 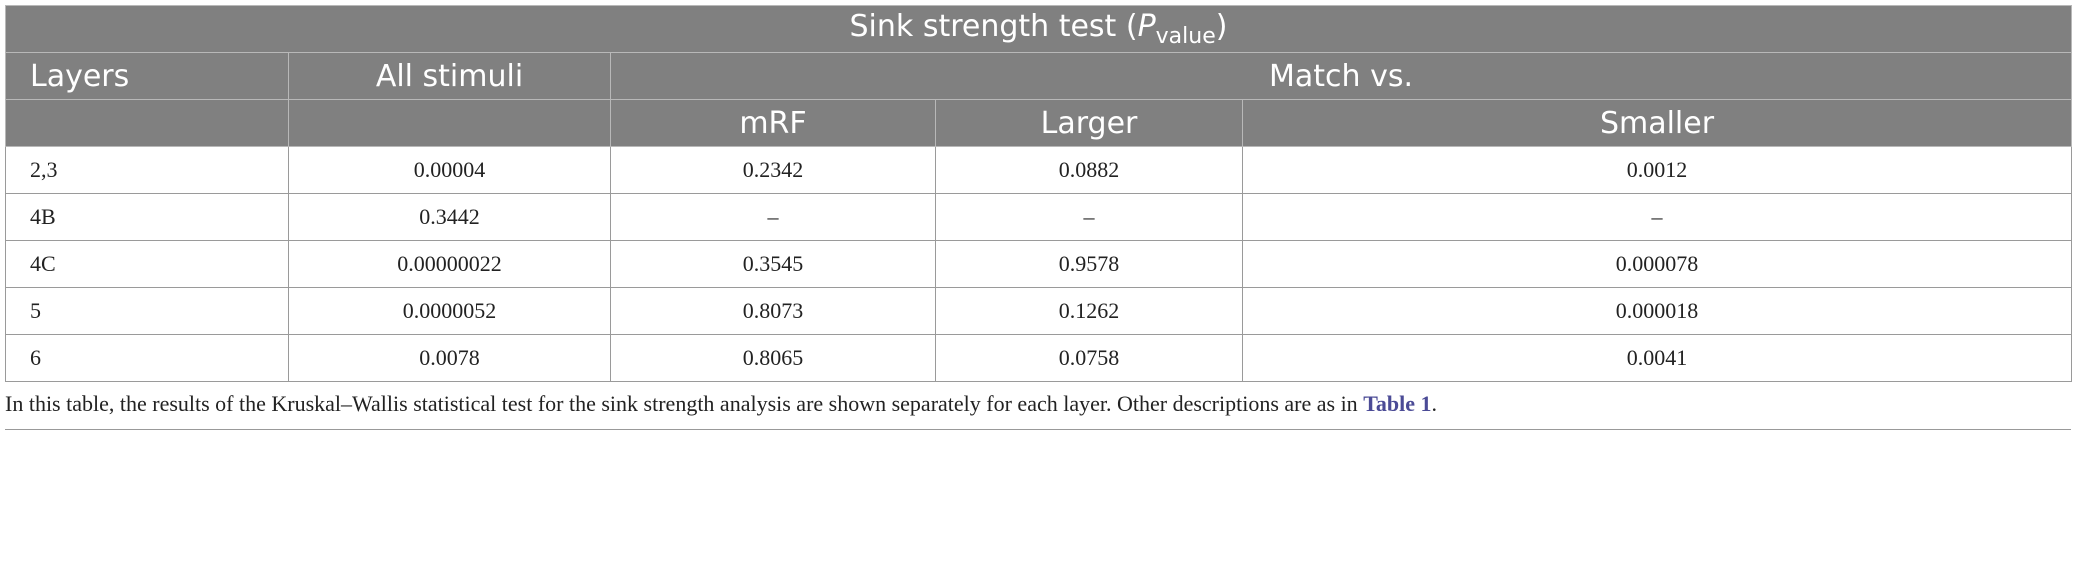 I want to click on table-cell: 0.000018, so click(x=1657, y=311).